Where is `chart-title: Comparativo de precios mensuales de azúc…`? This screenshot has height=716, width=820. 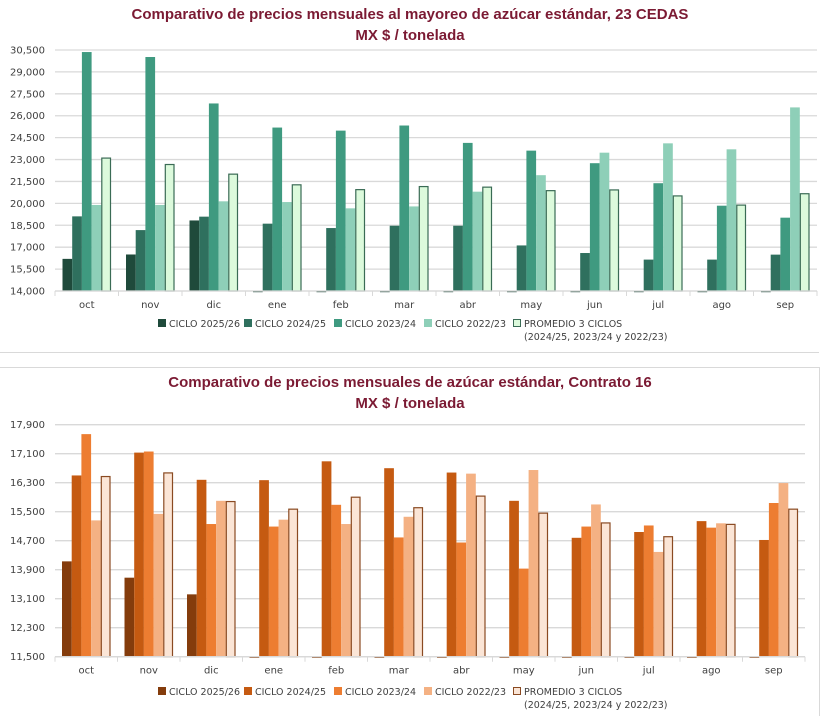
chart-title: Comparativo de precios mensuales de azúc… is located at coordinates (410, 393).